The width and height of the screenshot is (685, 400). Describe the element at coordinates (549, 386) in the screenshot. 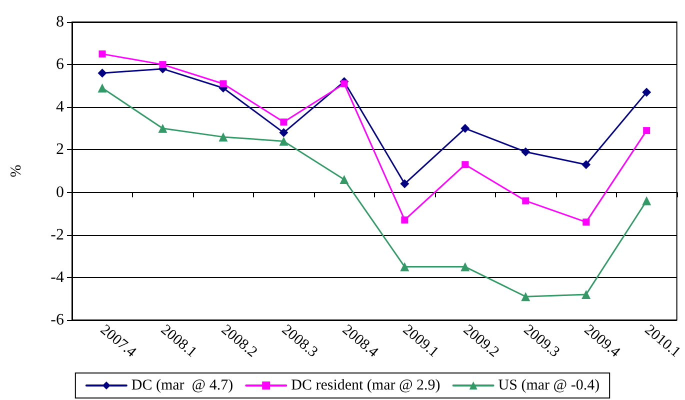

I see `legend-label: US (mar @ -0.4)` at that location.